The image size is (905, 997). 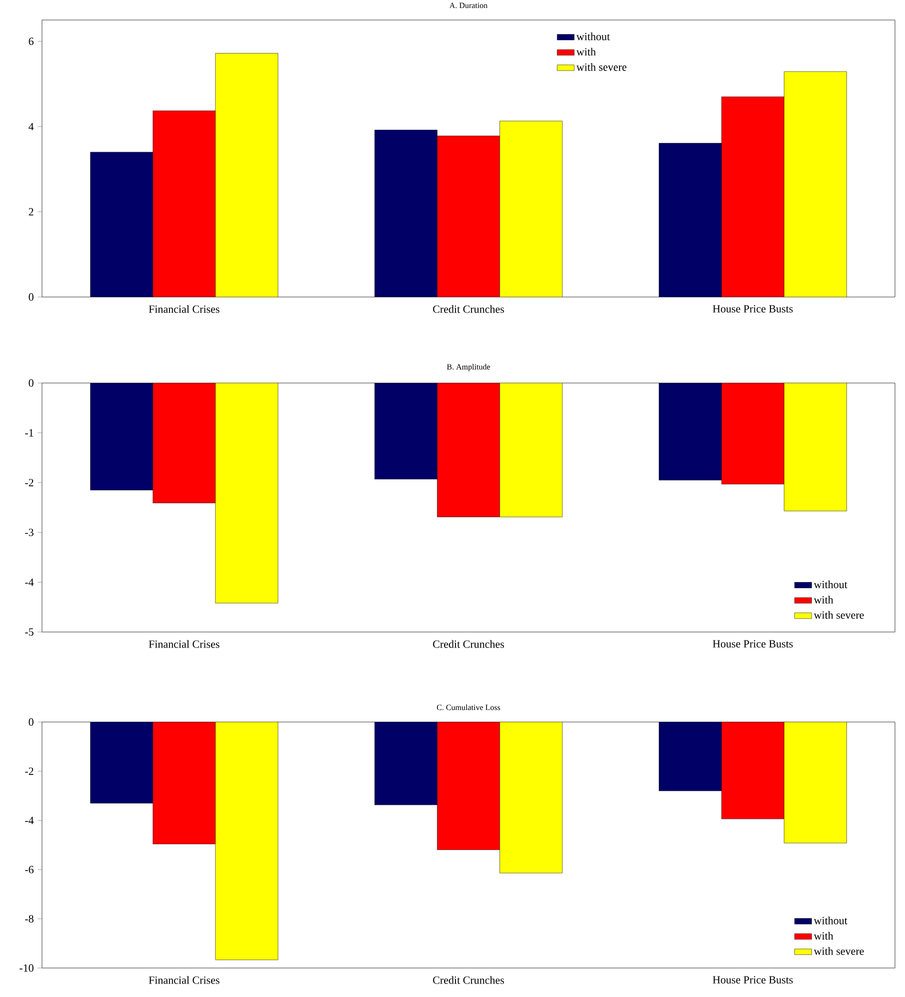 What do you see at coordinates (27, 968) in the screenshot?
I see `y-tick-label: -10` at bounding box center [27, 968].